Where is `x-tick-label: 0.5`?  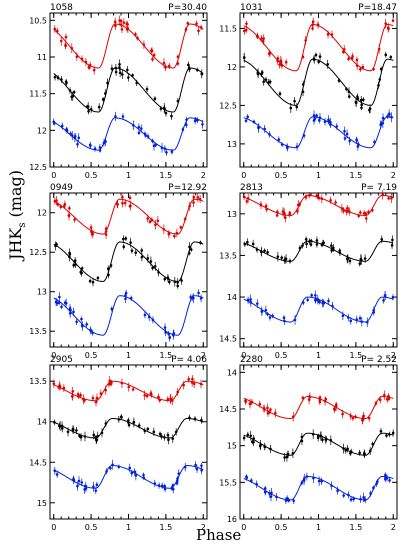 x-tick-label: 0.5 is located at coordinates (91, 355).